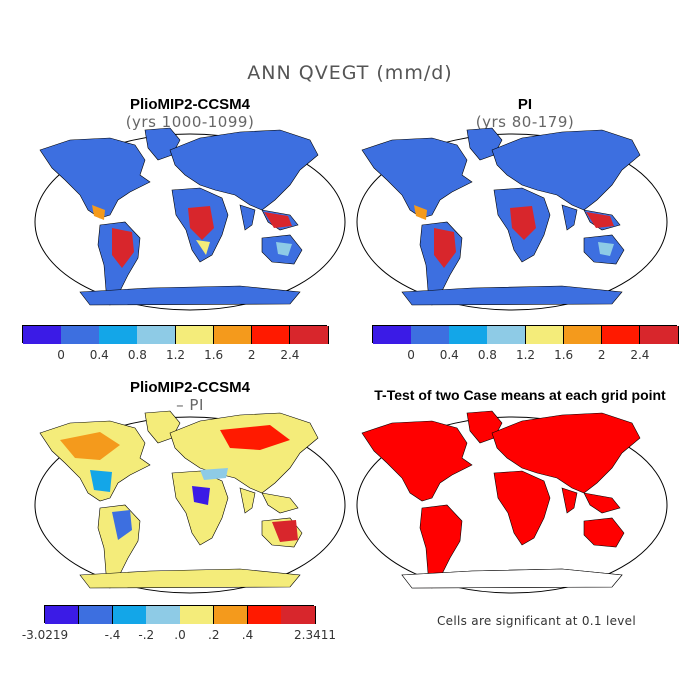  What do you see at coordinates (112, 635) in the screenshot?
I see `colorbar-tick-label: -.4` at bounding box center [112, 635].